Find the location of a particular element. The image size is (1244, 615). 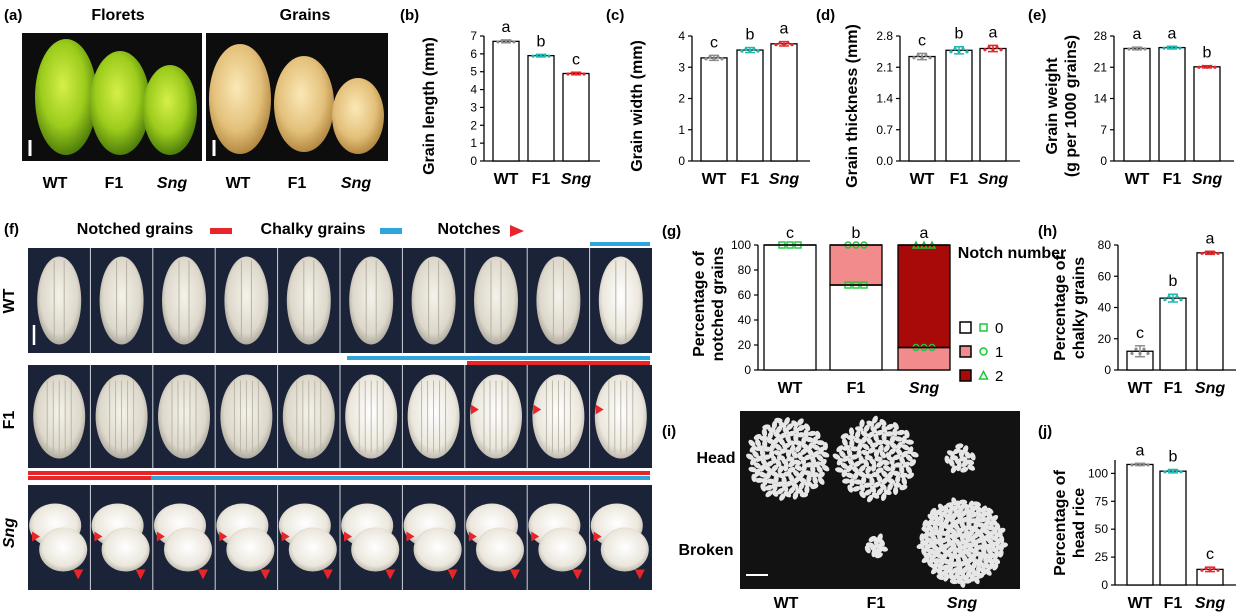

legend-label-1: 1 is located at coordinates (999, 352).